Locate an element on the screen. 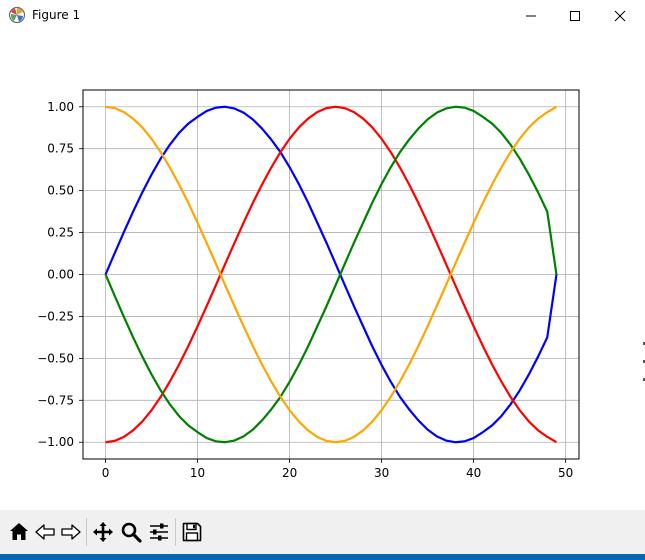 This screenshot has width=645, height=560. y-tick-label: 0.25 is located at coordinates (60, 233).